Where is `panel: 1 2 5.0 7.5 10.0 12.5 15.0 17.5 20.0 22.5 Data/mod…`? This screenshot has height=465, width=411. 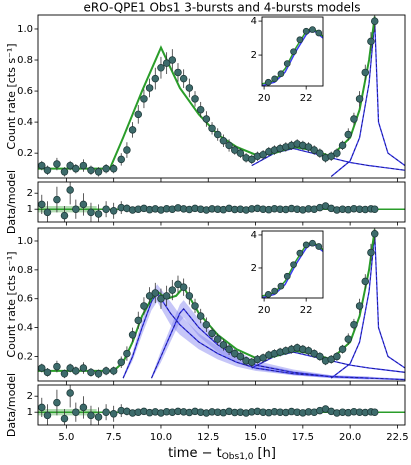 panel: 1 2 5.0 7.5 10.0 12.5 15.0 17.5 20.0 22.5 Data/mod… is located at coordinates (207, 408).